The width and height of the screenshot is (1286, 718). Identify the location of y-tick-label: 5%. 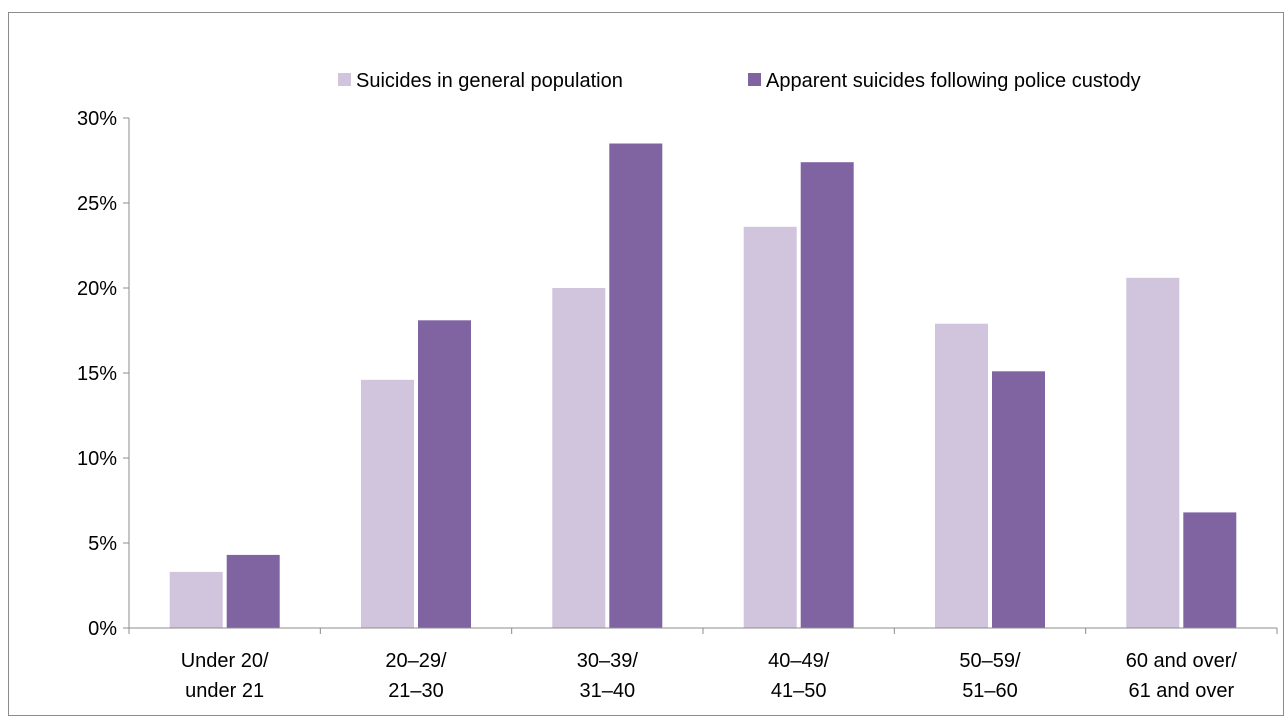
(102, 544).